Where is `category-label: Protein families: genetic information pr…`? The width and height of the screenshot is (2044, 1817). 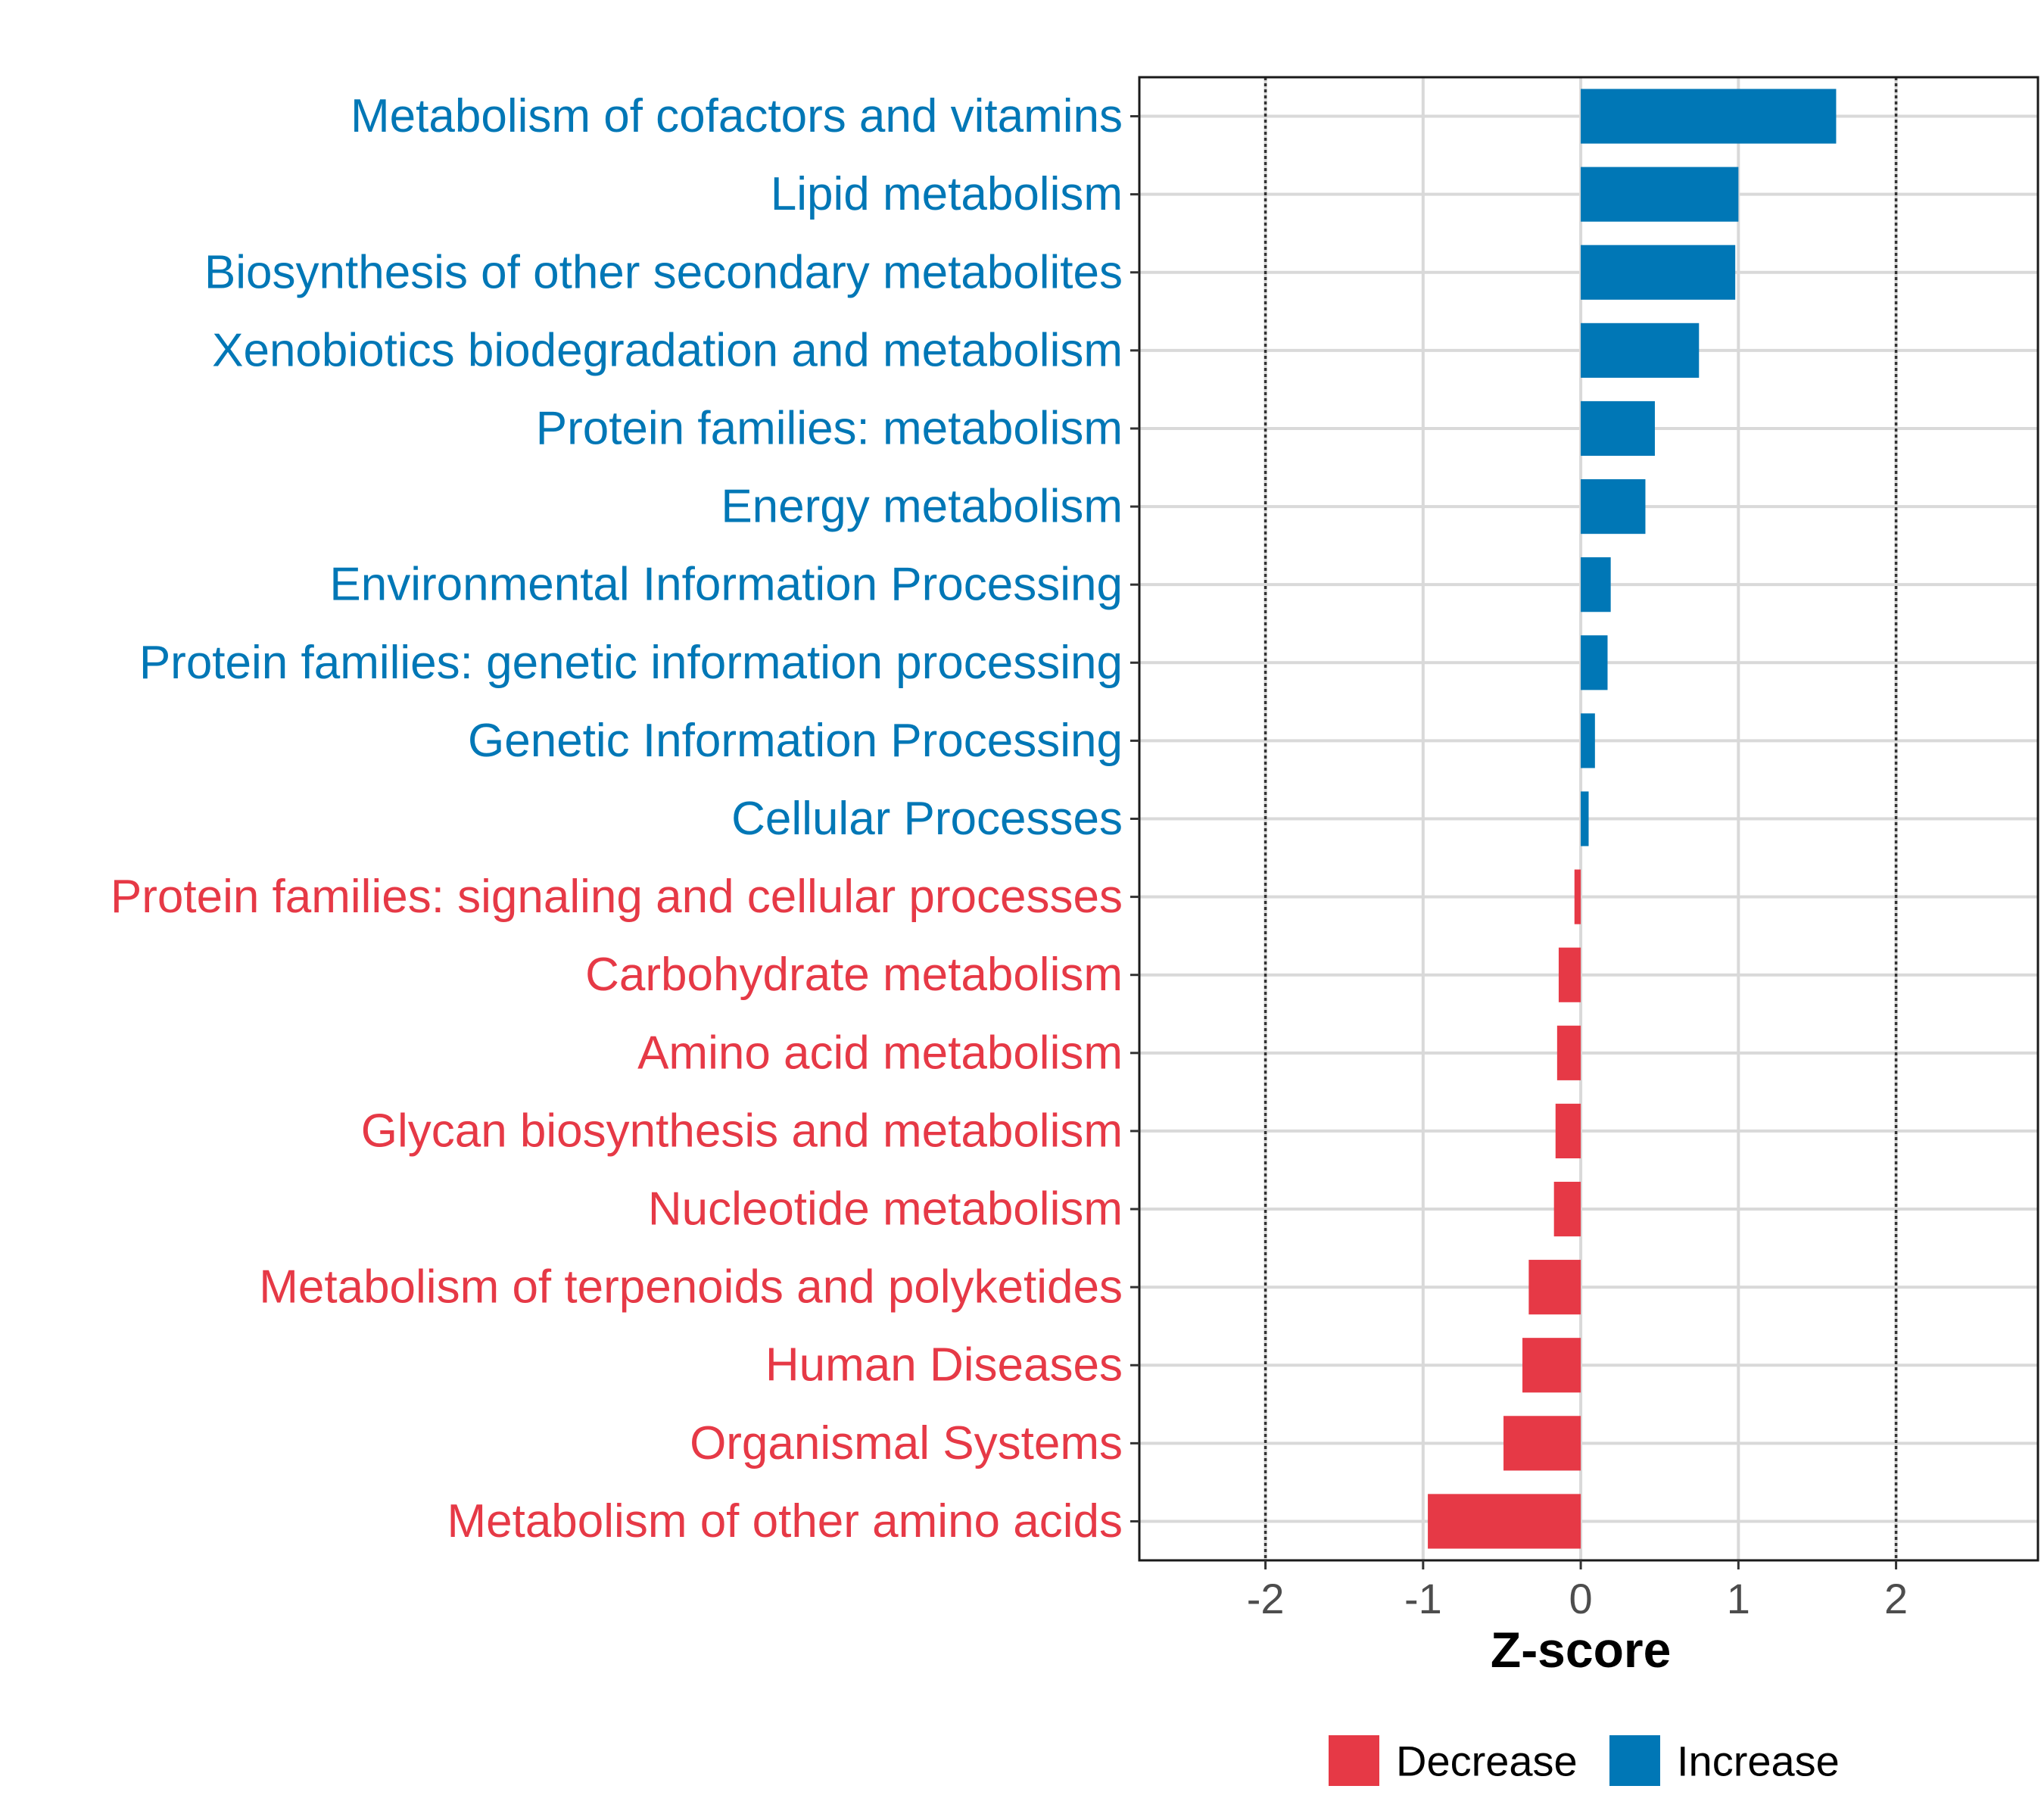
category-label: Protein families: genetic information pr… is located at coordinates (631, 663).